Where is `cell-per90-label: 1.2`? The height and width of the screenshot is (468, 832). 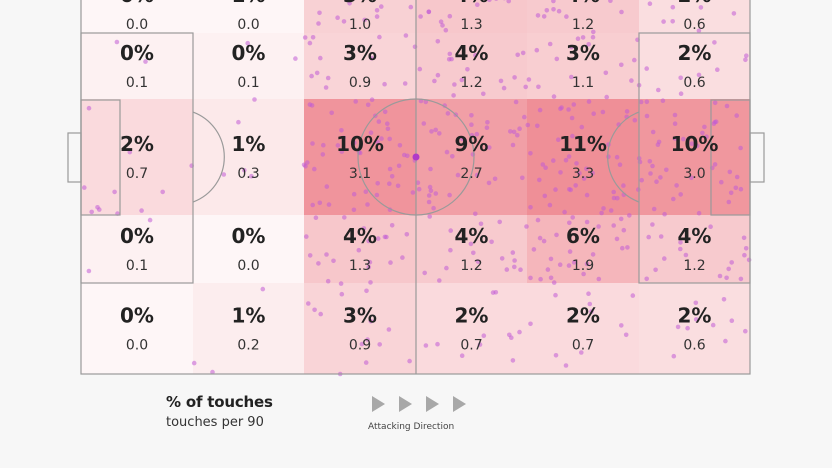 cell-per90-label: 1.2 is located at coordinates (694, 266).